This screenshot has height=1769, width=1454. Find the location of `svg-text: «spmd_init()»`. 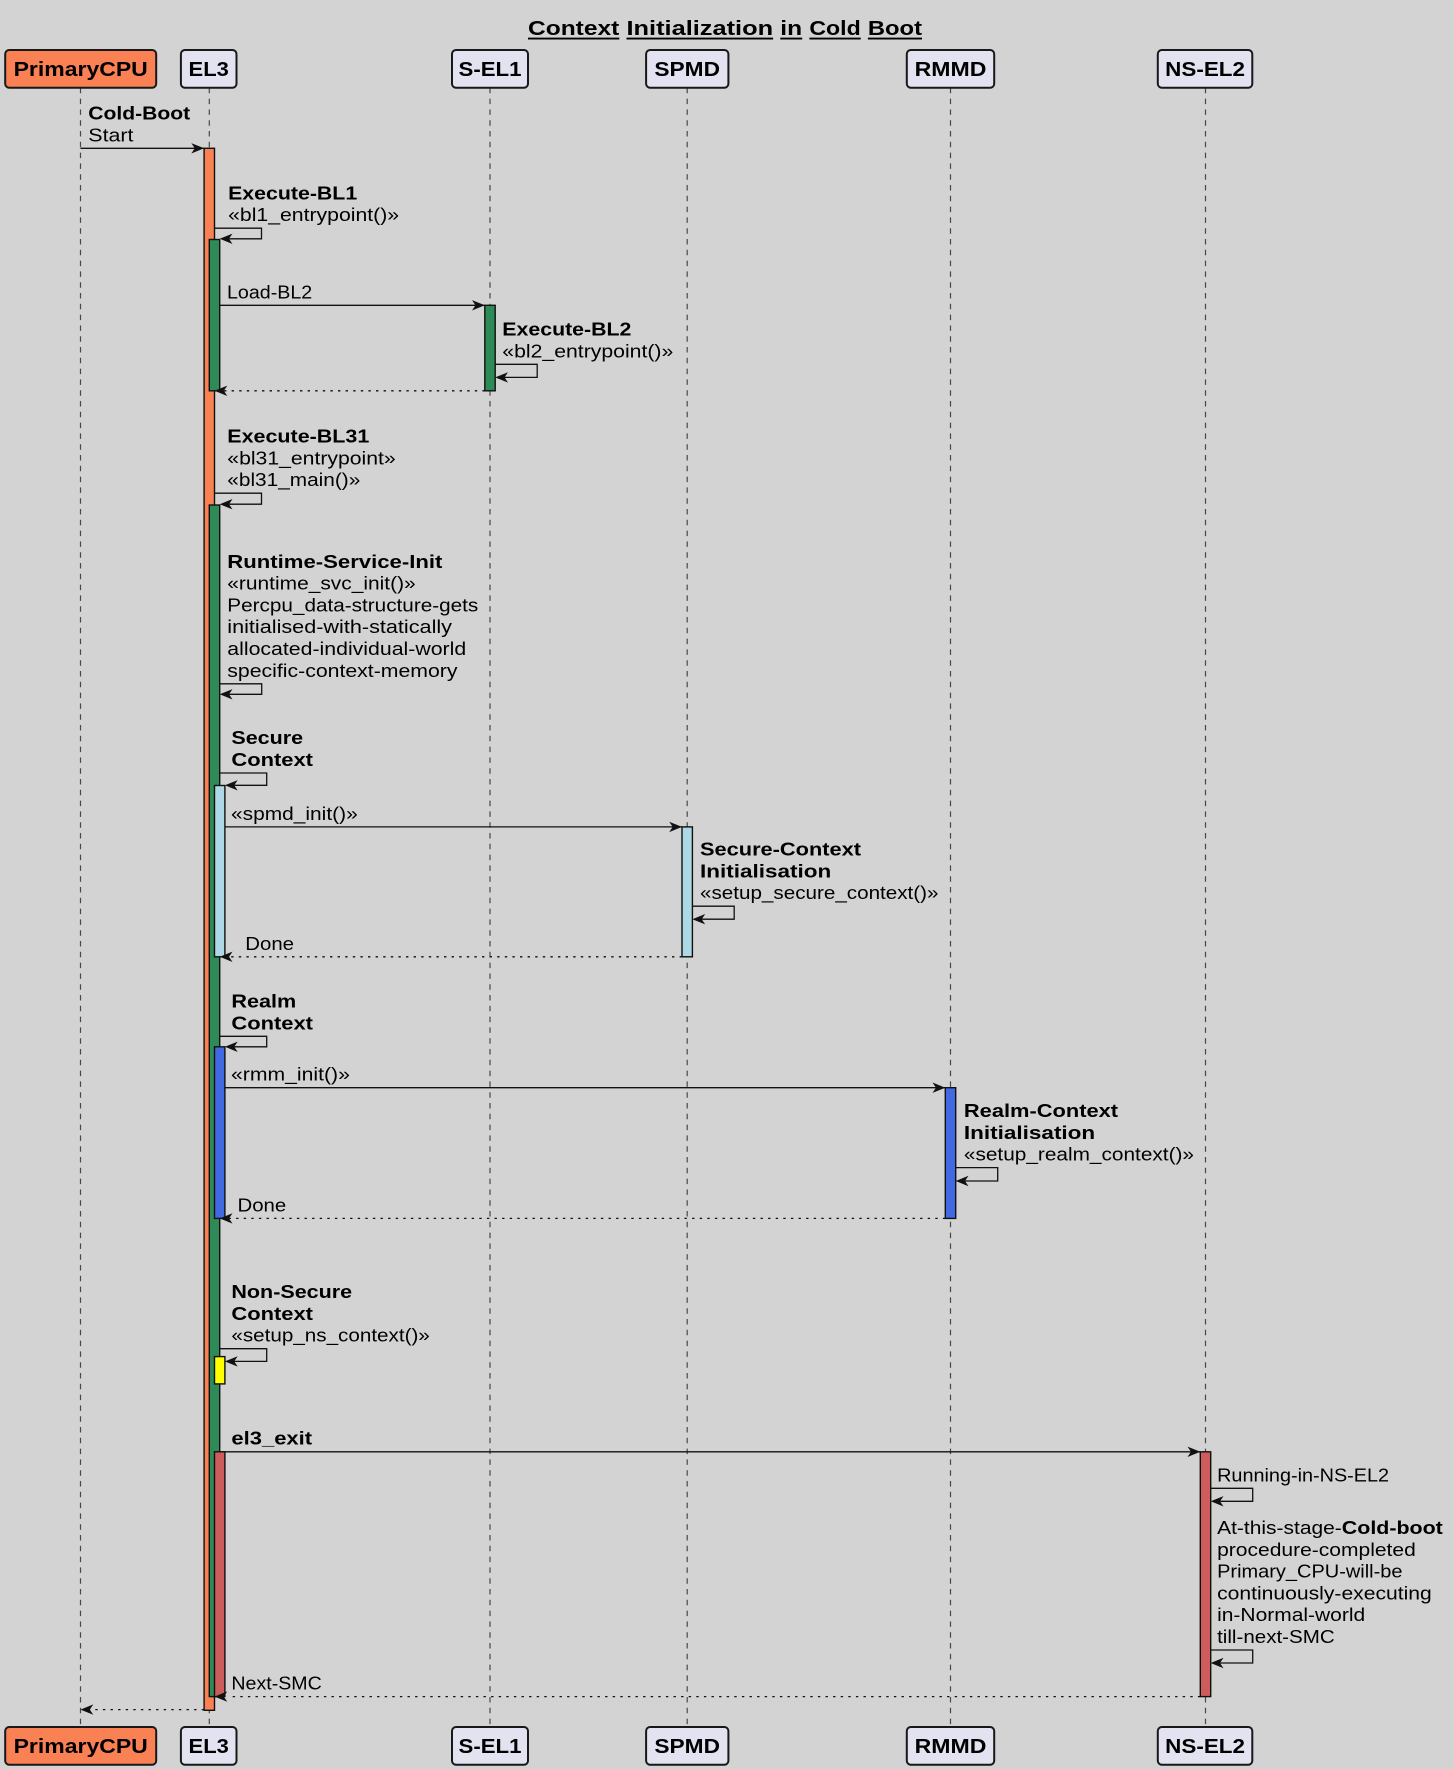

svg-text: «spmd_init()» is located at coordinates (294, 814).